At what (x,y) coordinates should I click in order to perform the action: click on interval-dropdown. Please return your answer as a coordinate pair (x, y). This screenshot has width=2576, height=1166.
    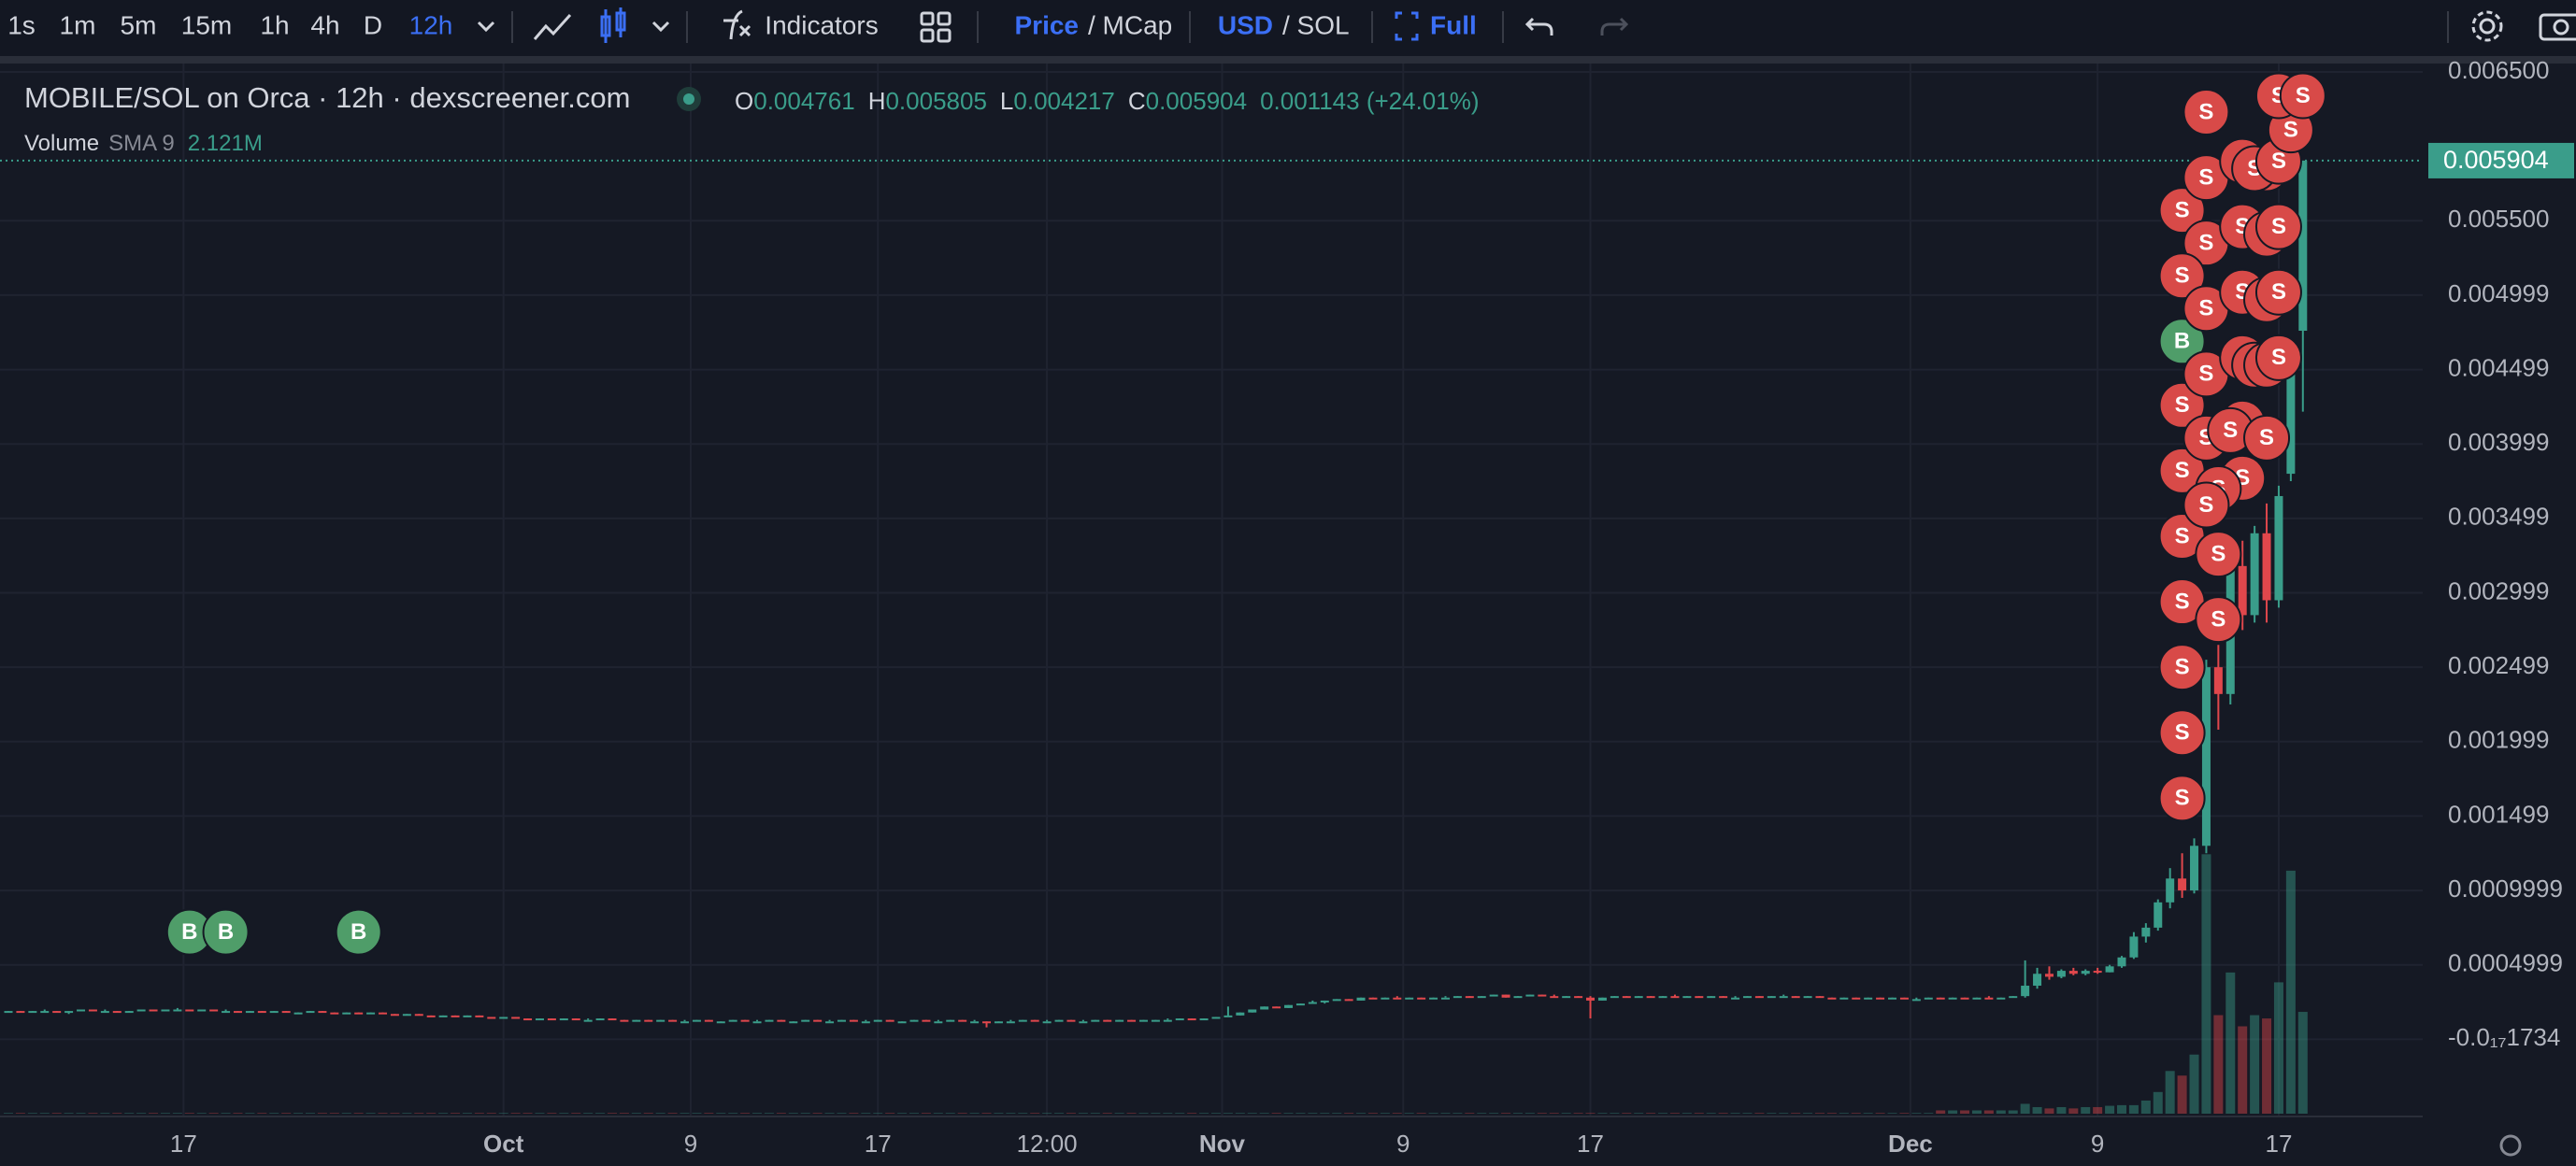
    Looking at the image, I should click on (486, 27).